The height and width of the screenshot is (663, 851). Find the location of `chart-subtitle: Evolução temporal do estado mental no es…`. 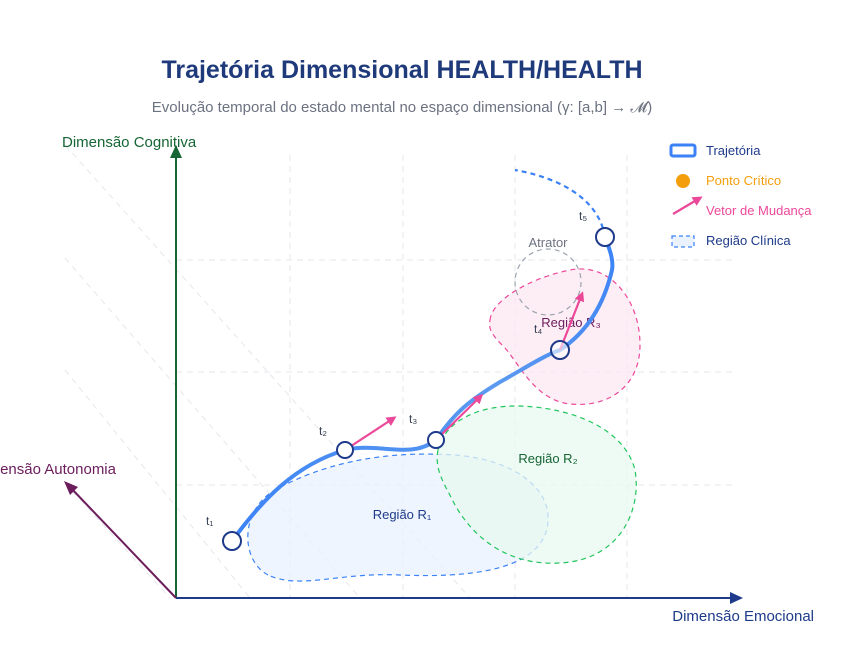

chart-subtitle: Evolução temporal do estado mental no es… is located at coordinates (402, 107).